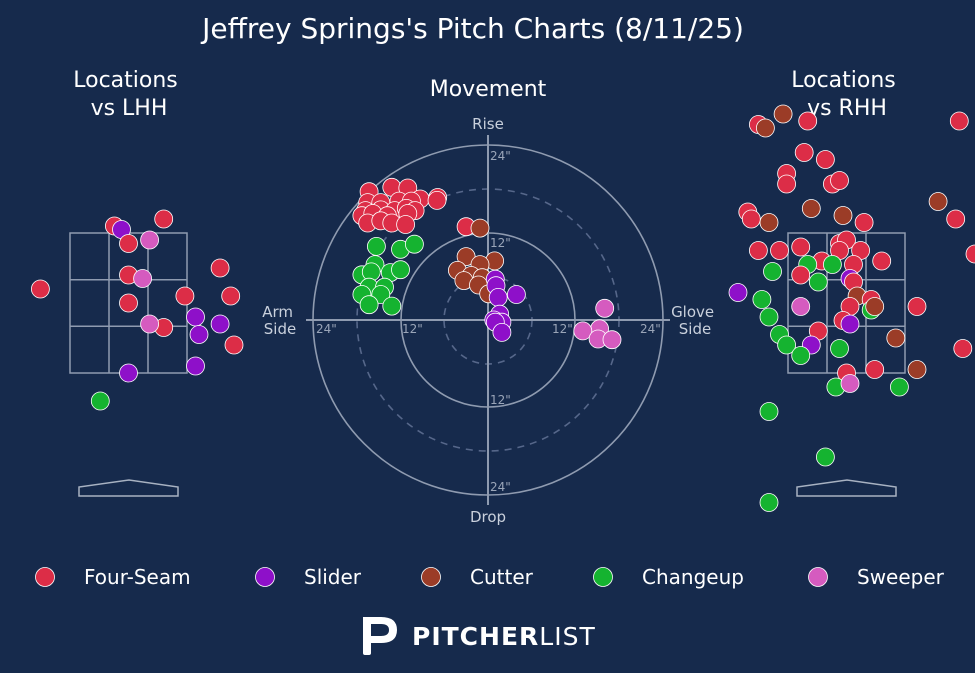 This screenshot has height=673, width=975. I want to click on legend-label-cutter: Cutter, so click(502, 577).